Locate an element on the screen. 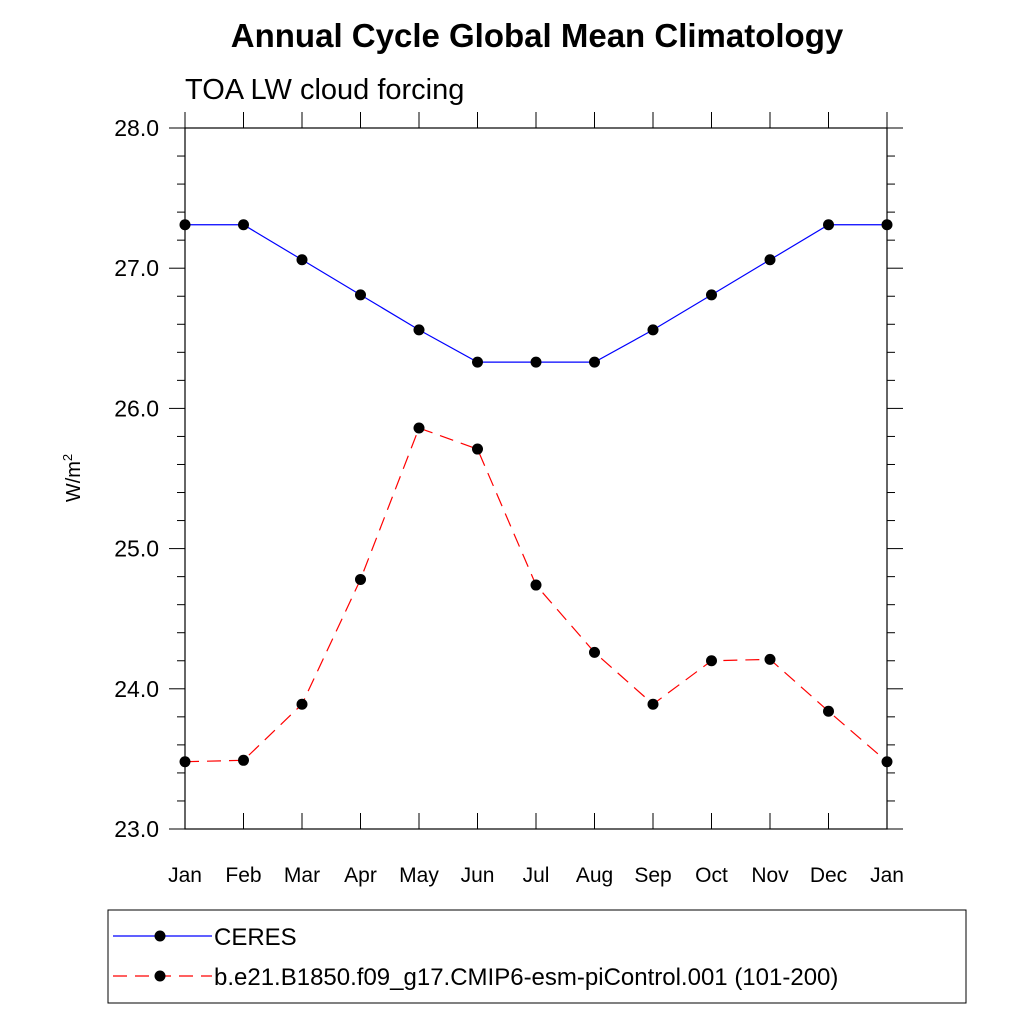  chart-subtitle: TOA LW cloud forcing is located at coordinates (324, 90).